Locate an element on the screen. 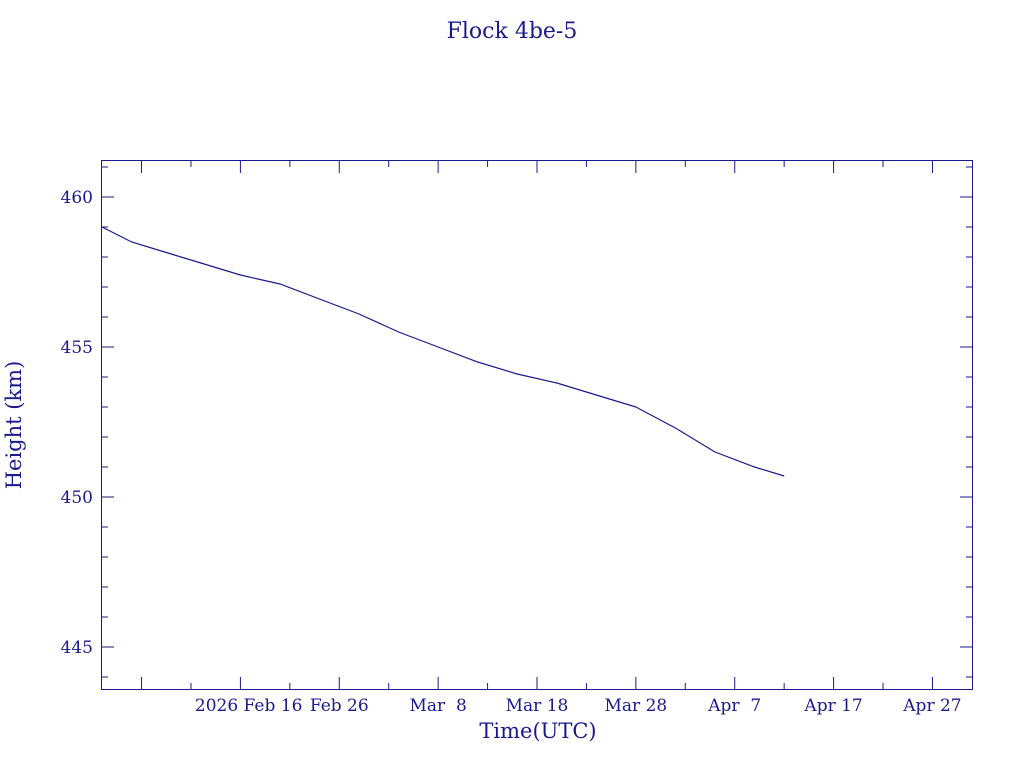  x-tick-label: Mar 8 is located at coordinates (437, 706).